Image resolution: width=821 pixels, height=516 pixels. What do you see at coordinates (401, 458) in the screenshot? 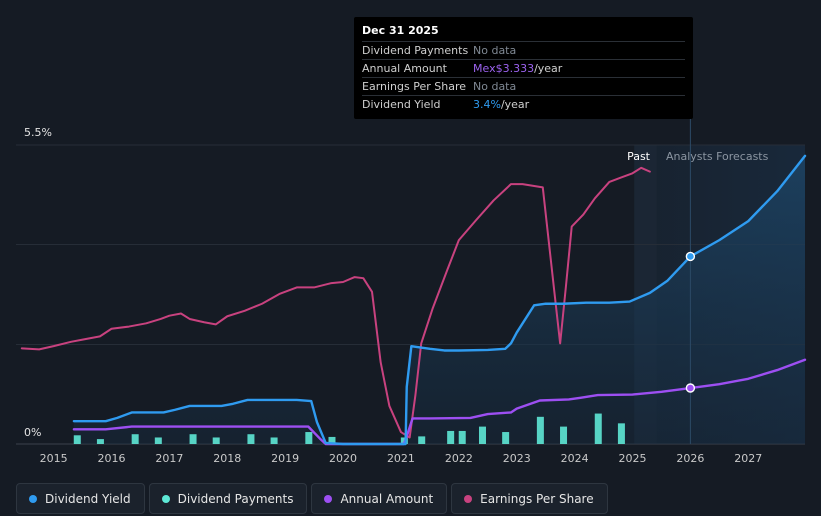
I see `x-tick-label: 2021` at bounding box center [401, 458].